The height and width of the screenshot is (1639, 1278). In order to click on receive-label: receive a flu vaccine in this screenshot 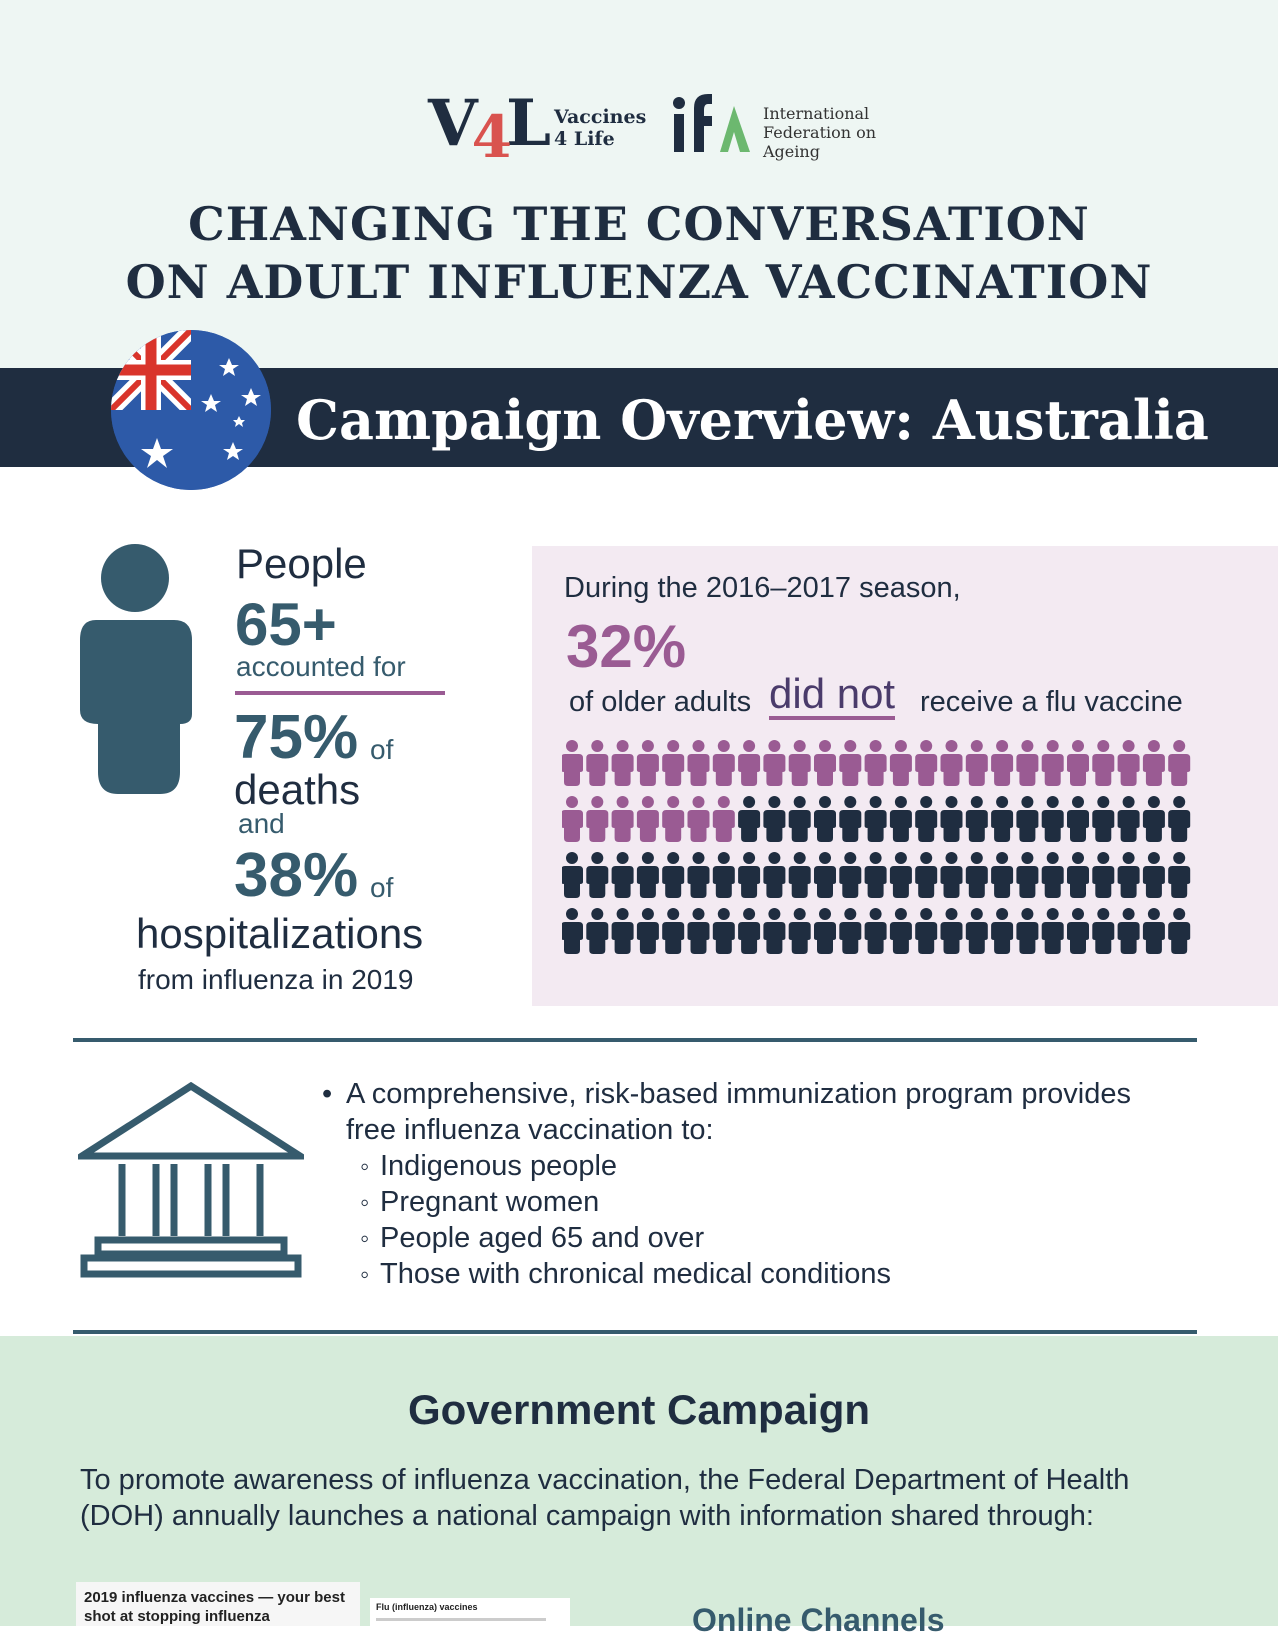, I will do `click(1051, 702)`.